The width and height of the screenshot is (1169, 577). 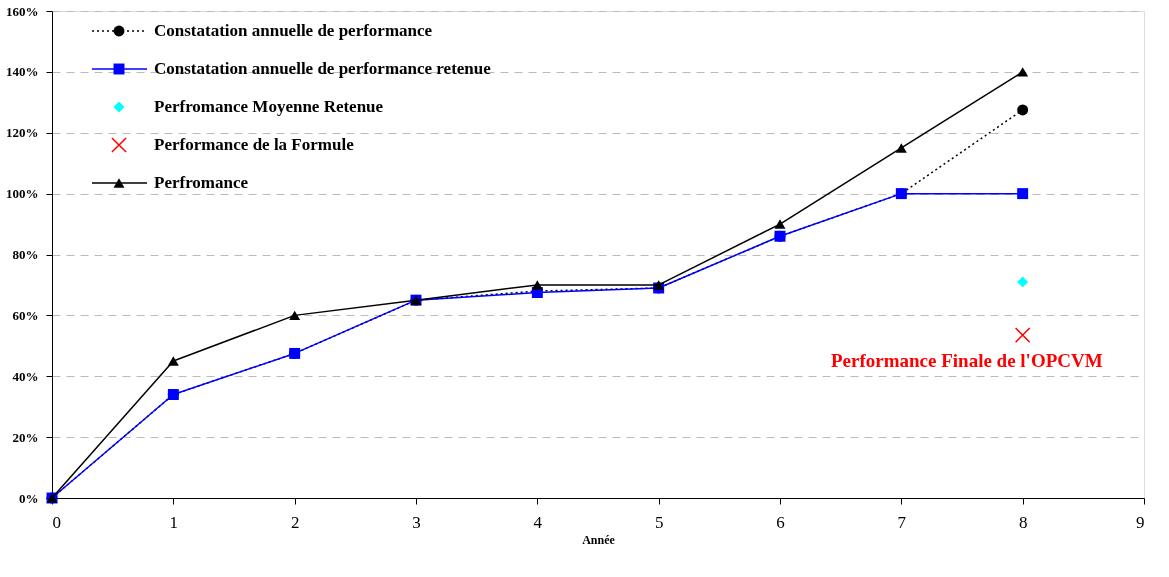 What do you see at coordinates (25, 376) in the screenshot?
I see `y-tick-label: 40%` at bounding box center [25, 376].